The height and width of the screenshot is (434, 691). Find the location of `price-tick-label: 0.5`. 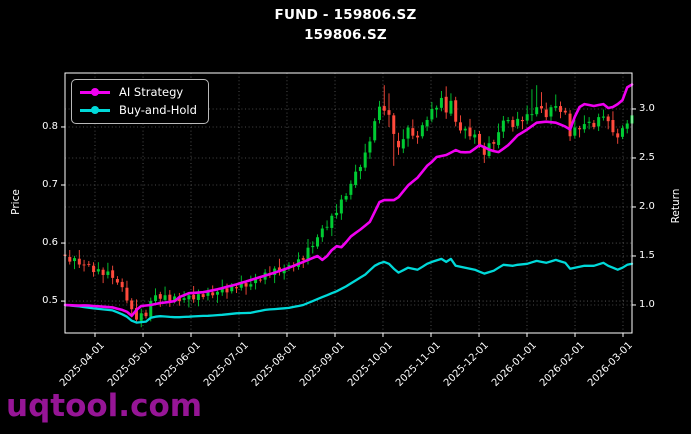

price-tick-label: 0.5 is located at coordinates (50, 301).